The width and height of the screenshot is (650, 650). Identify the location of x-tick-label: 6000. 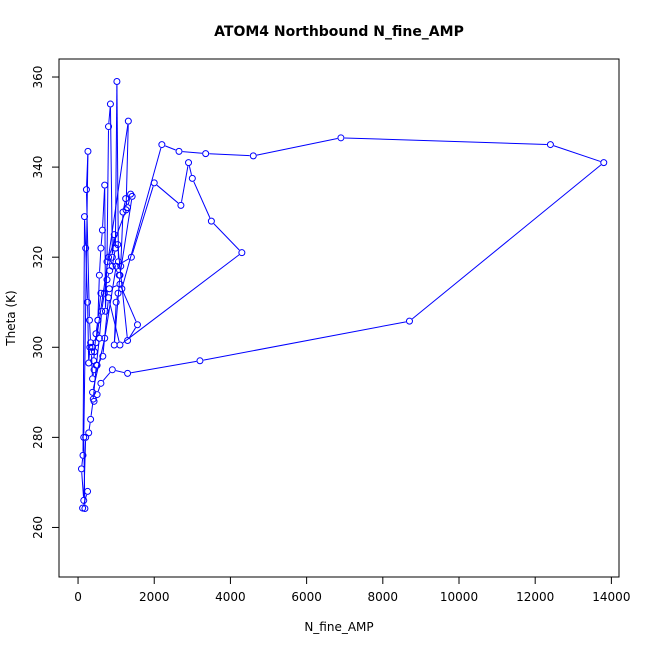
(306, 597).